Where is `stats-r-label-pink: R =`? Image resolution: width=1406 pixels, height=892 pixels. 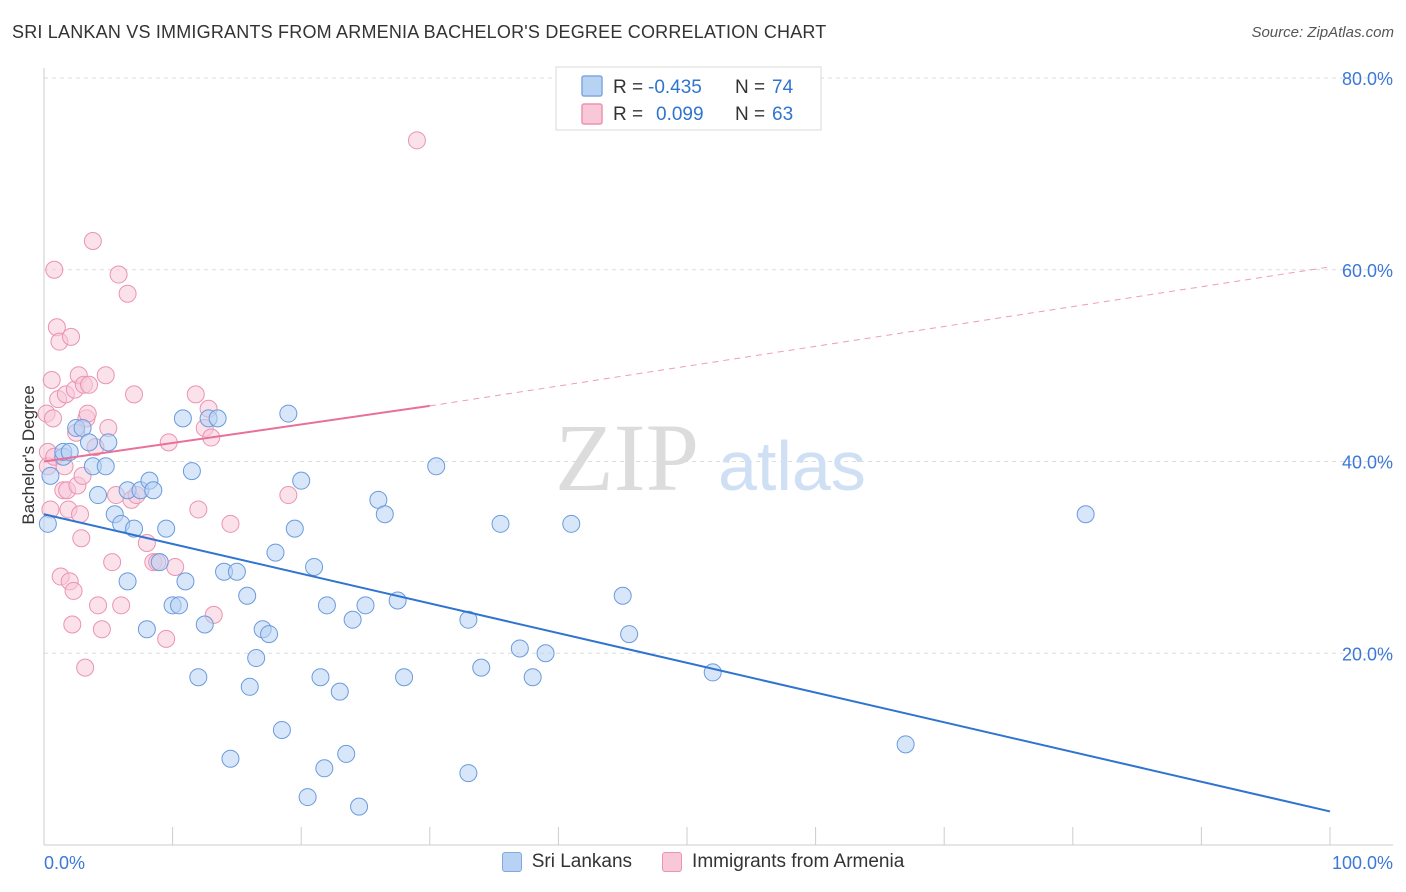
stats-r-label-pink: R = is located at coordinates (628, 114).